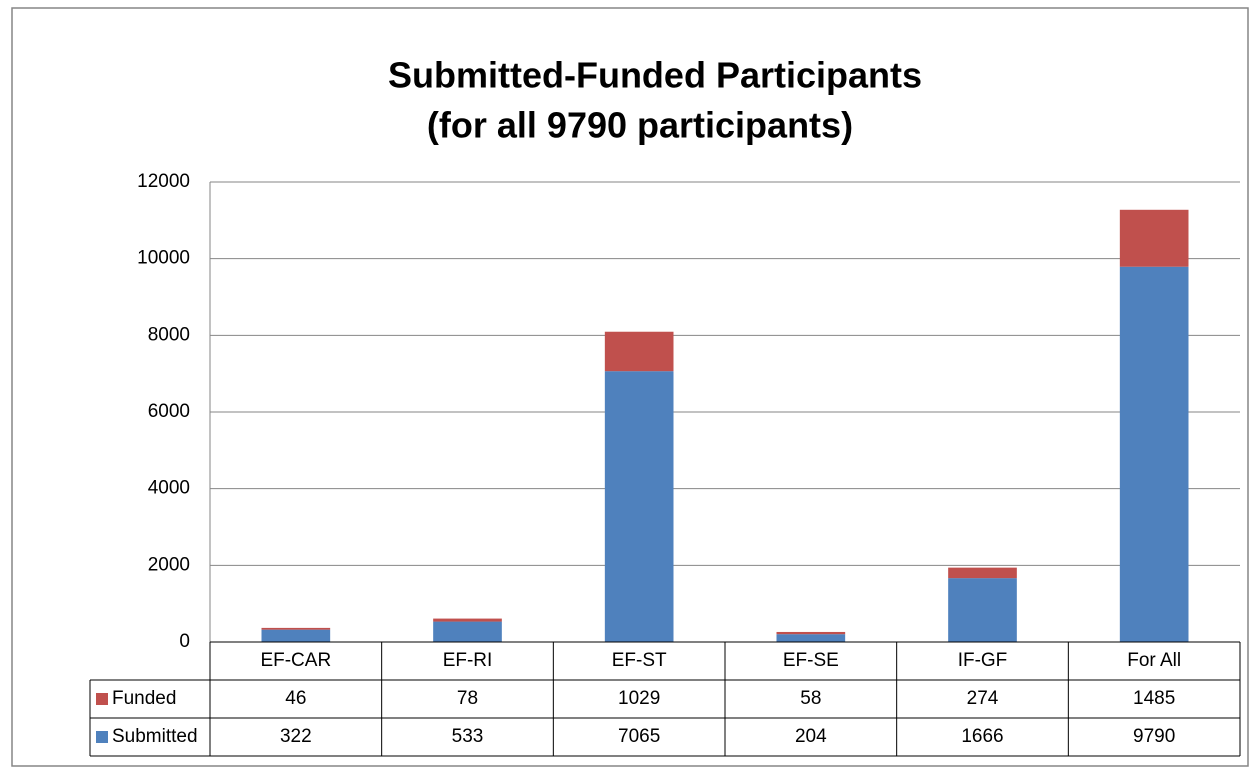 This screenshot has height=769, width=1260. What do you see at coordinates (169, 334) in the screenshot?
I see `y-tick-label: 8000` at bounding box center [169, 334].